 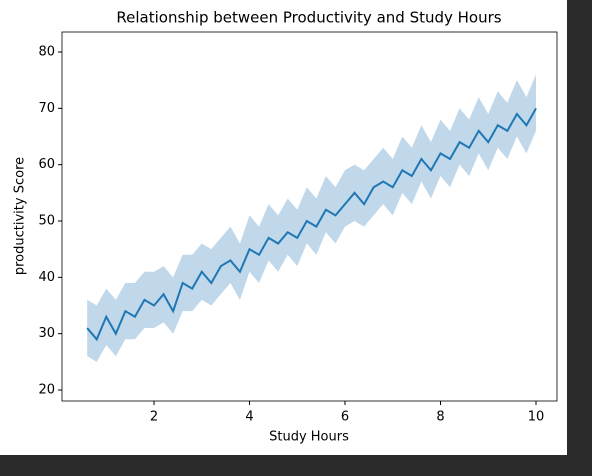 I want to click on y-axis-label: productivity Score, so click(x=20, y=216).